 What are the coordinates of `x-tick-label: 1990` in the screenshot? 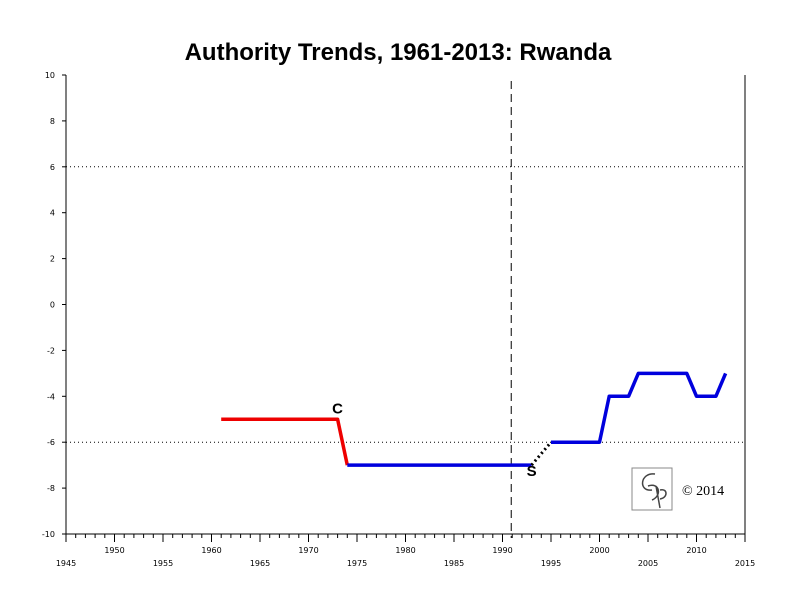 It's located at (502, 550).